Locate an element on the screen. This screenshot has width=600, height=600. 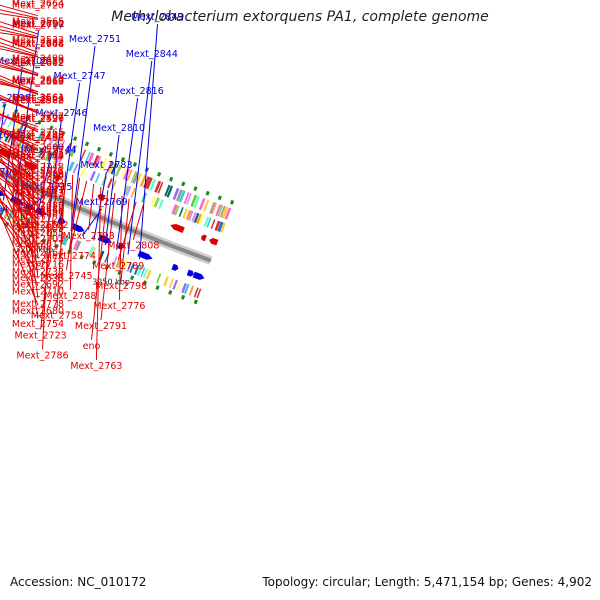
minus-gene-label: Mext_2648 is located at coordinates (38, 44).